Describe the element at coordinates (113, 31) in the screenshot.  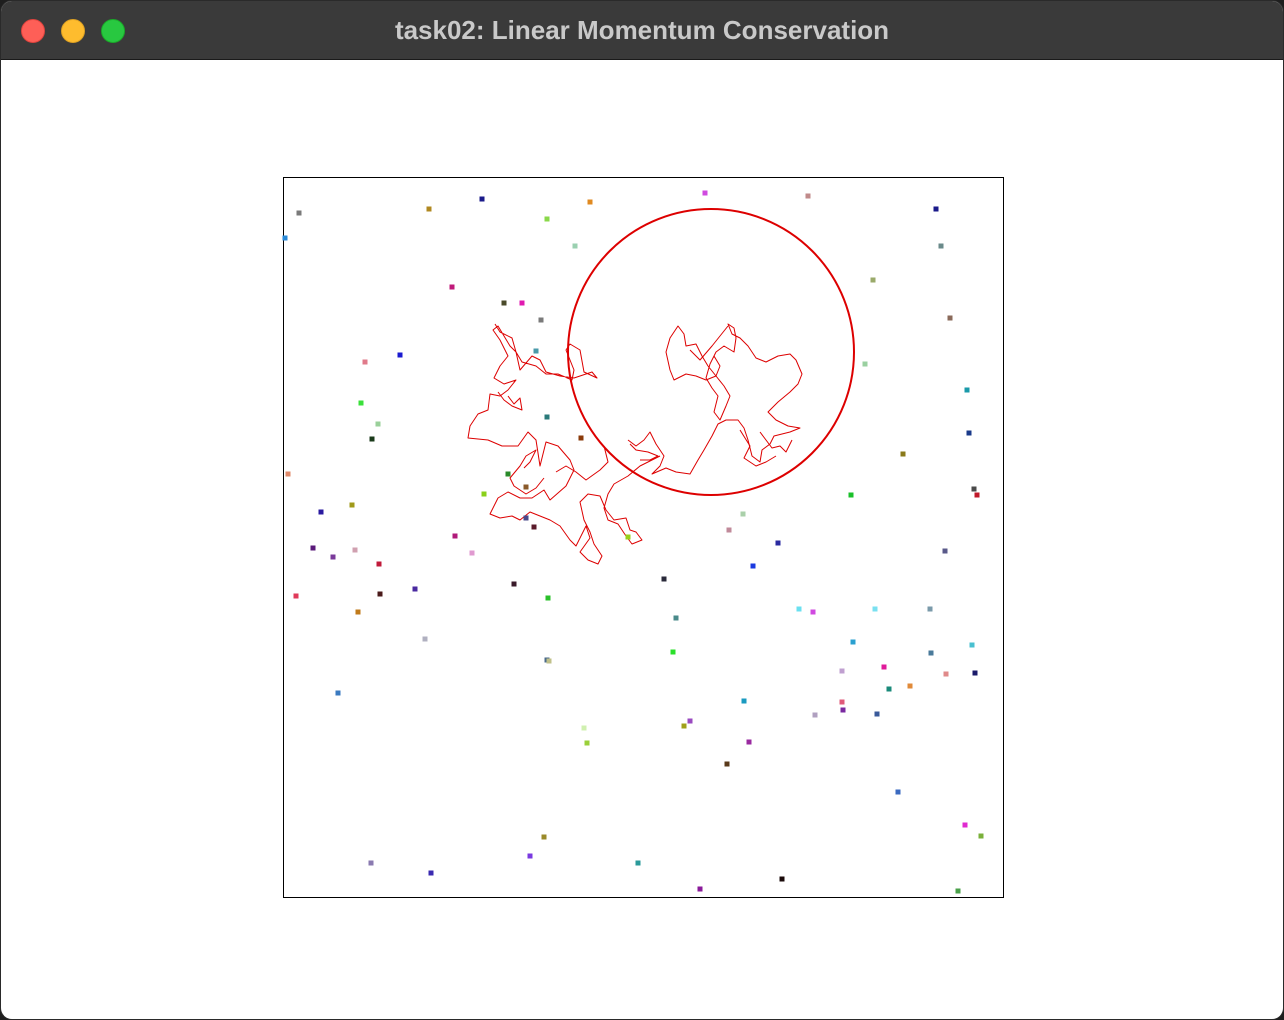
I see `zoom-icon` at that location.